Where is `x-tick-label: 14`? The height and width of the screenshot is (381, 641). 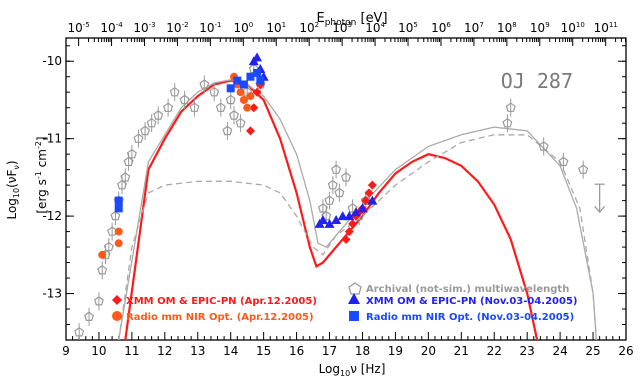 x-tick-label: 14 is located at coordinates (230, 351).